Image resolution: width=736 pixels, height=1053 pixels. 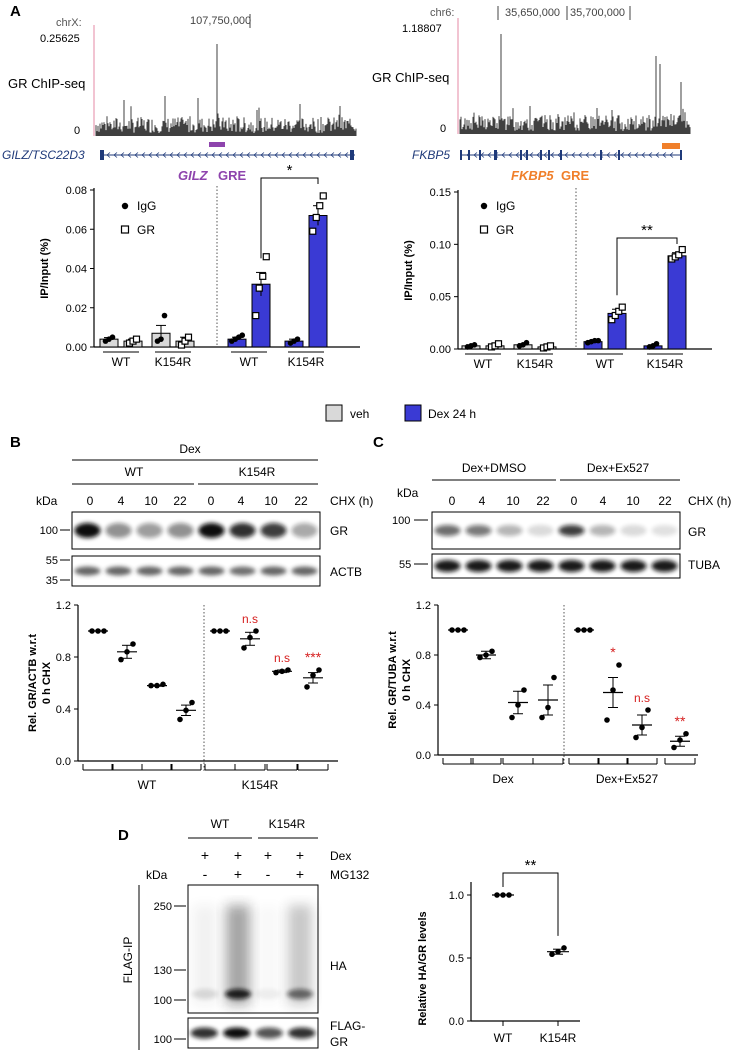 What do you see at coordinates (665, 501) in the screenshot?
I see `time-label: 22` at bounding box center [665, 501].